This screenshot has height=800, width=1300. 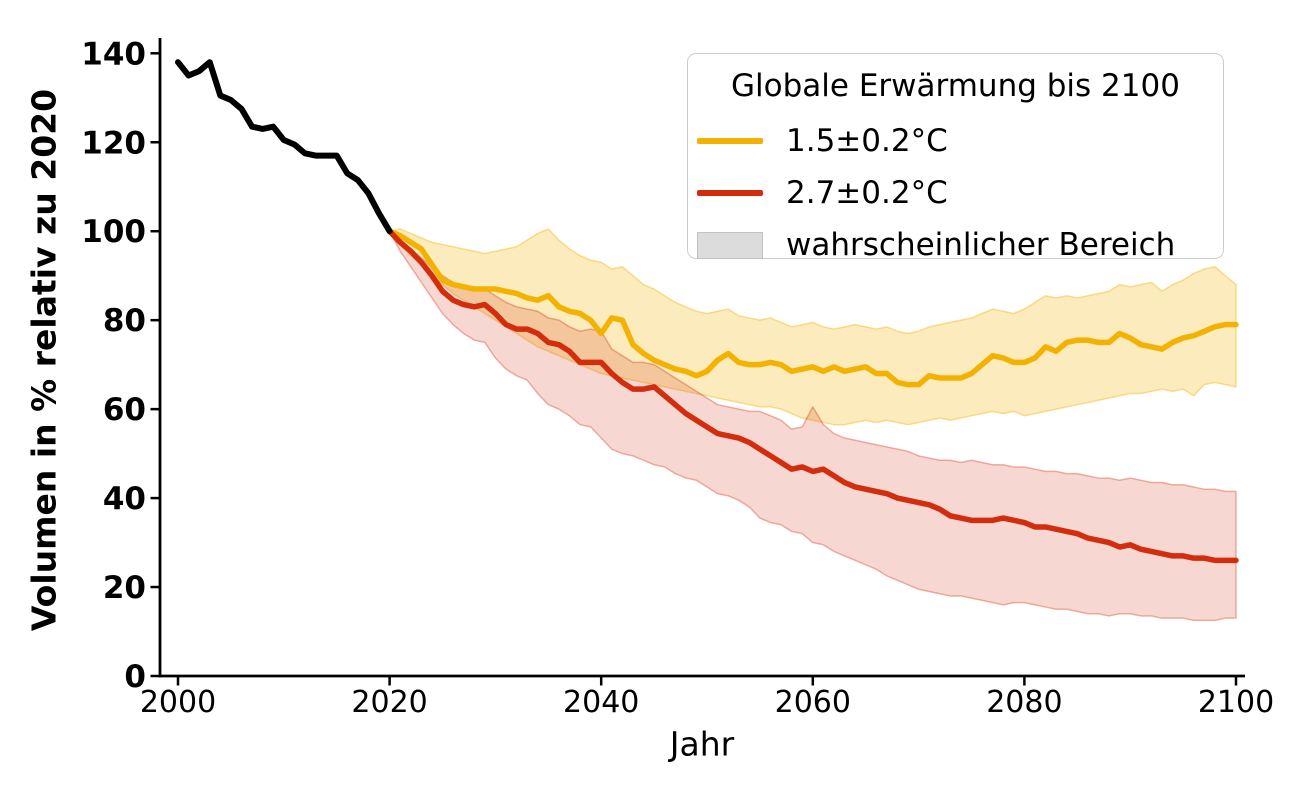 I want to click on series-line-historische Beobachtung, so click(x=284, y=147).